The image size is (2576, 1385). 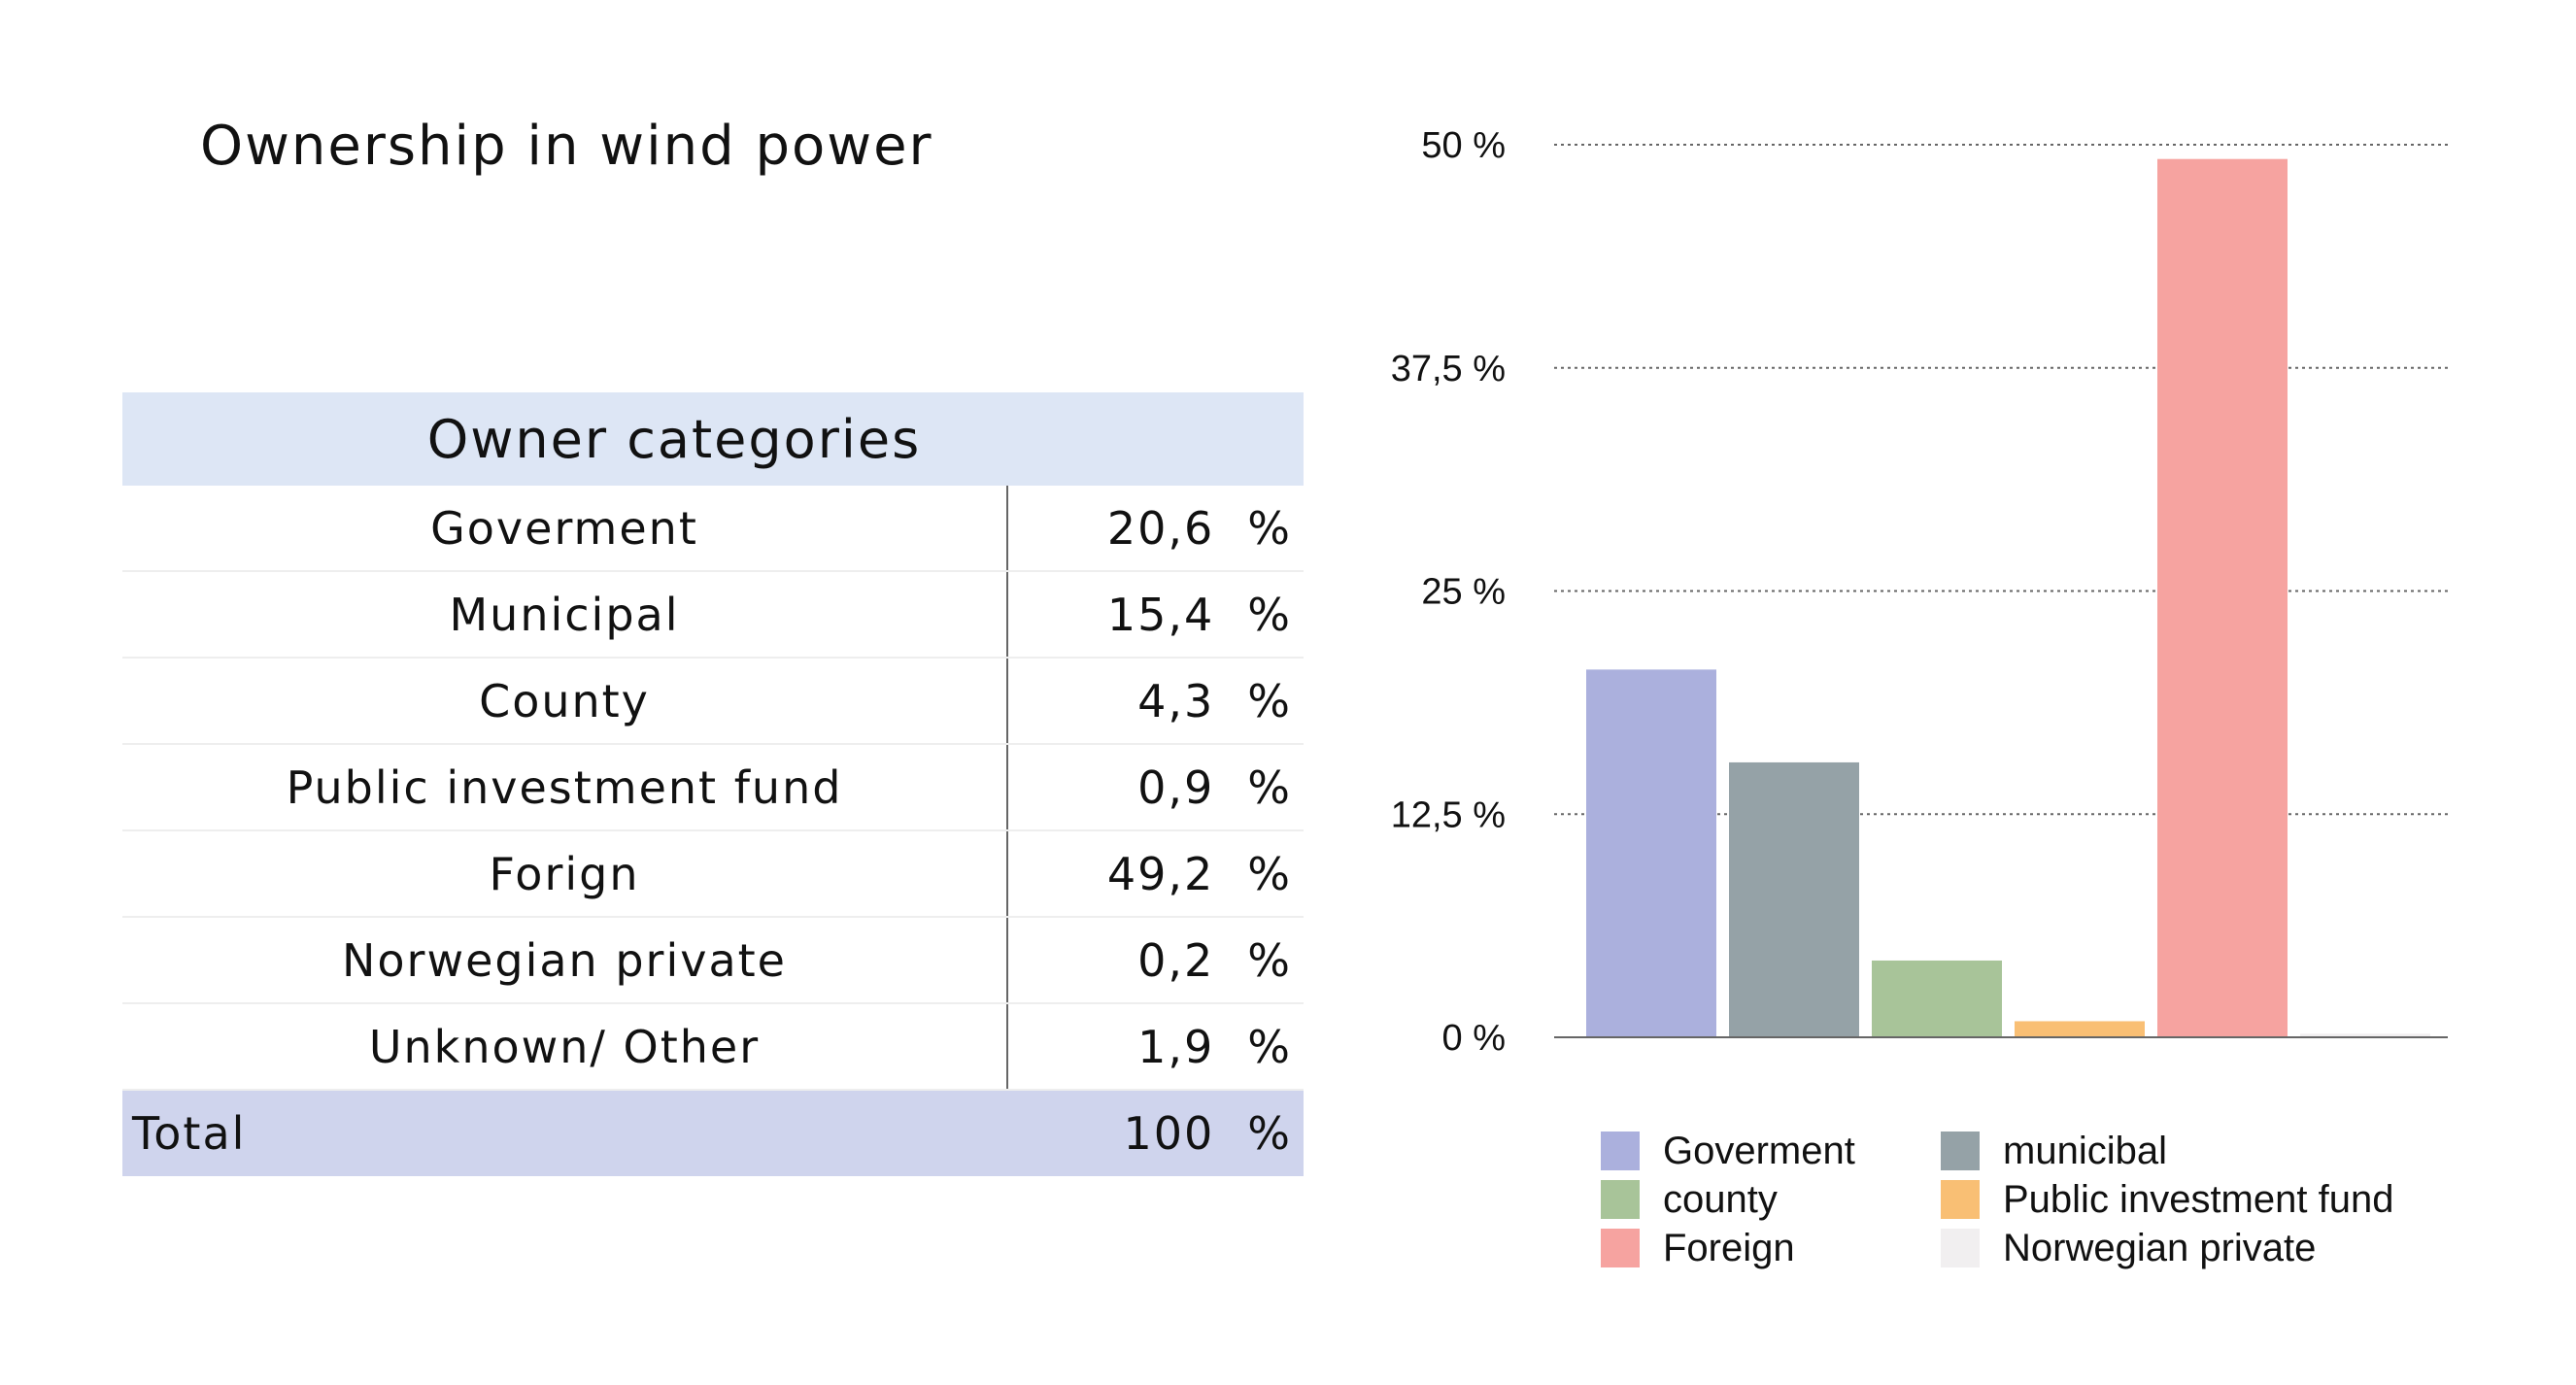 What do you see at coordinates (2160, 1247) in the screenshot?
I see `legend-label: Norwegian private` at bounding box center [2160, 1247].